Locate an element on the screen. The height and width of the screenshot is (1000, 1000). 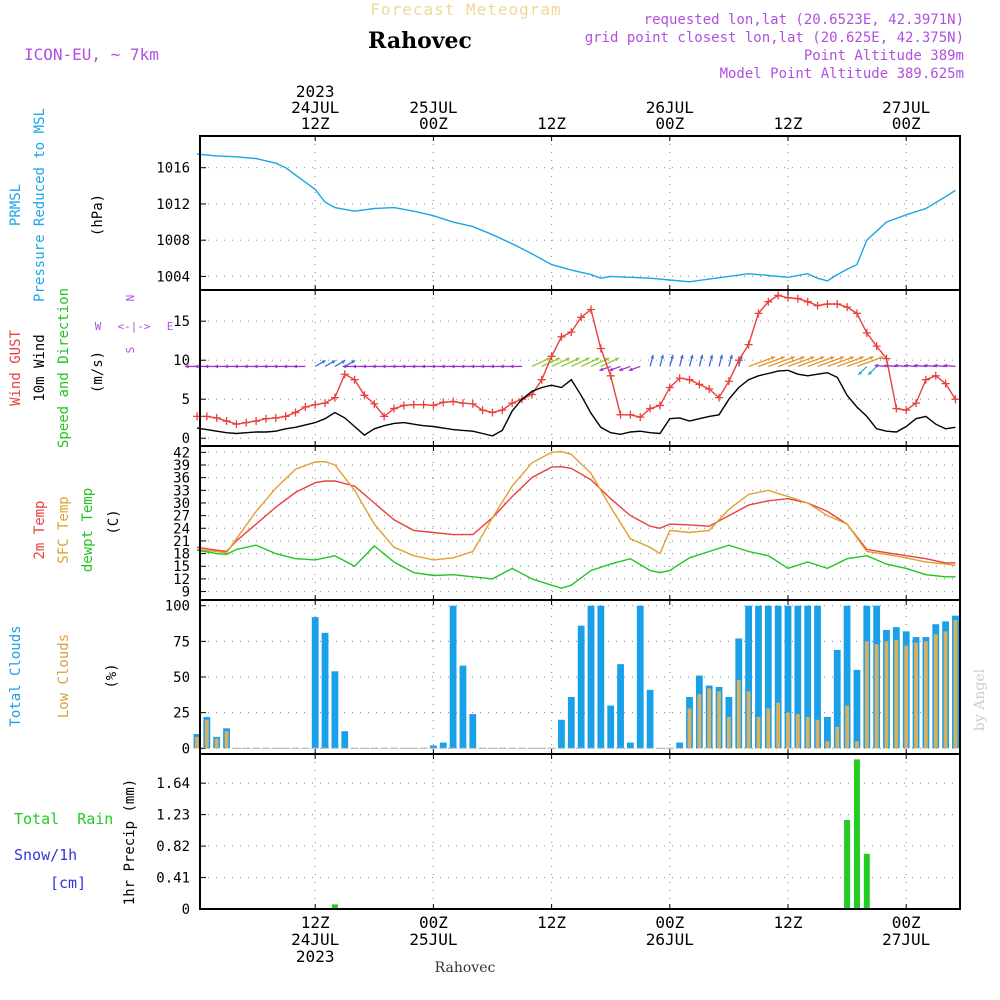
bottom-time-label: 25JUL is located at coordinates (433, 939).